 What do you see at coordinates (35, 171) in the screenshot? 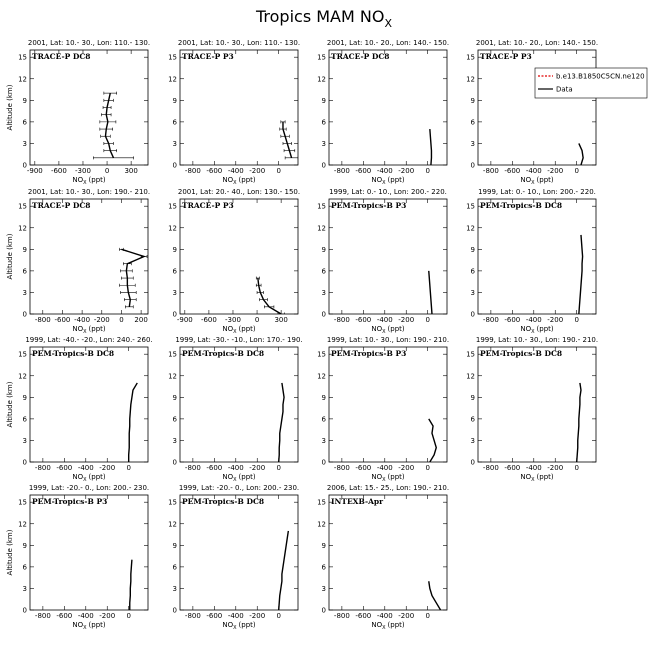
I see `x-tick-label: -900` at bounding box center [35, 171].